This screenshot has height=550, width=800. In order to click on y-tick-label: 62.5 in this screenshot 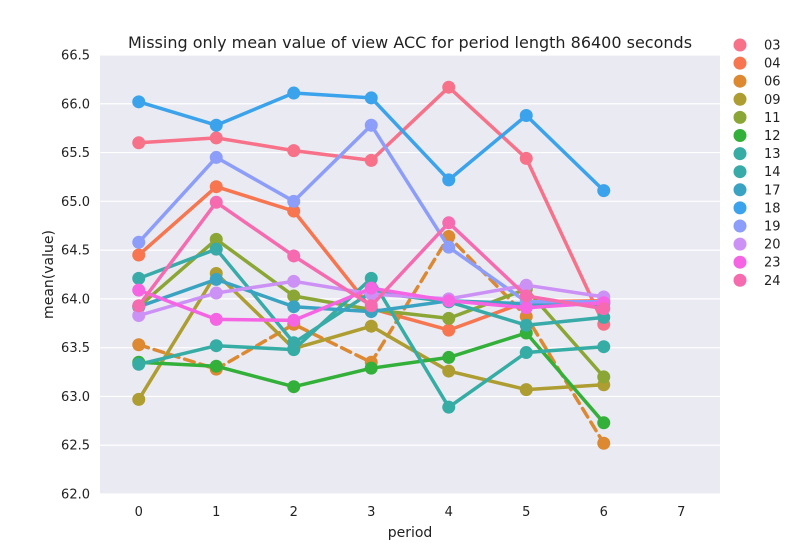, I will do `click(75, 446)`.